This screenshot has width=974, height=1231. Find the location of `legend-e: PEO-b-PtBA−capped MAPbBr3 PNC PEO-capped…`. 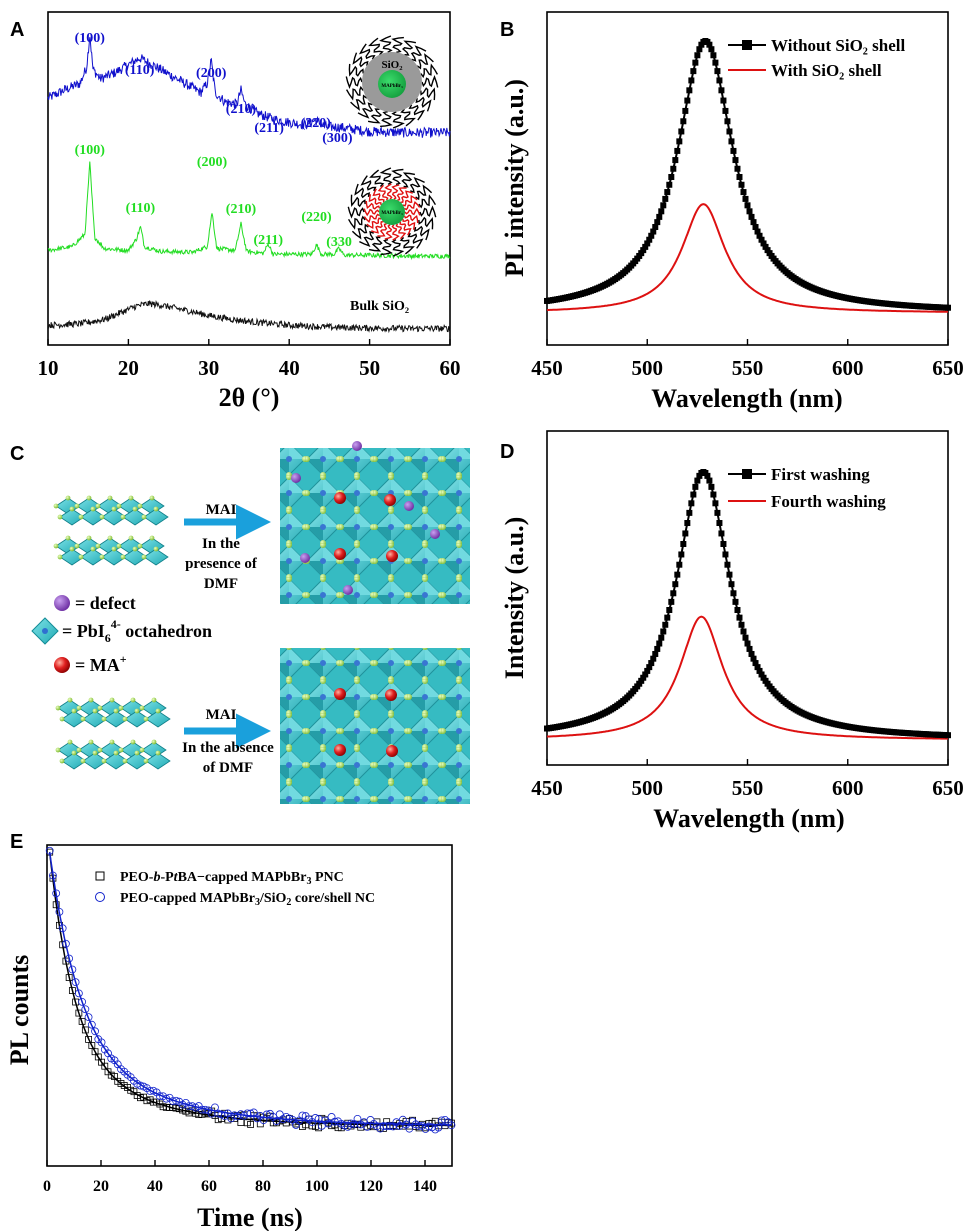

legend-e: PEO-b-PtBA−capped MAPbBr3 PNC PEO-capped… is located at coordinates (235, 889).